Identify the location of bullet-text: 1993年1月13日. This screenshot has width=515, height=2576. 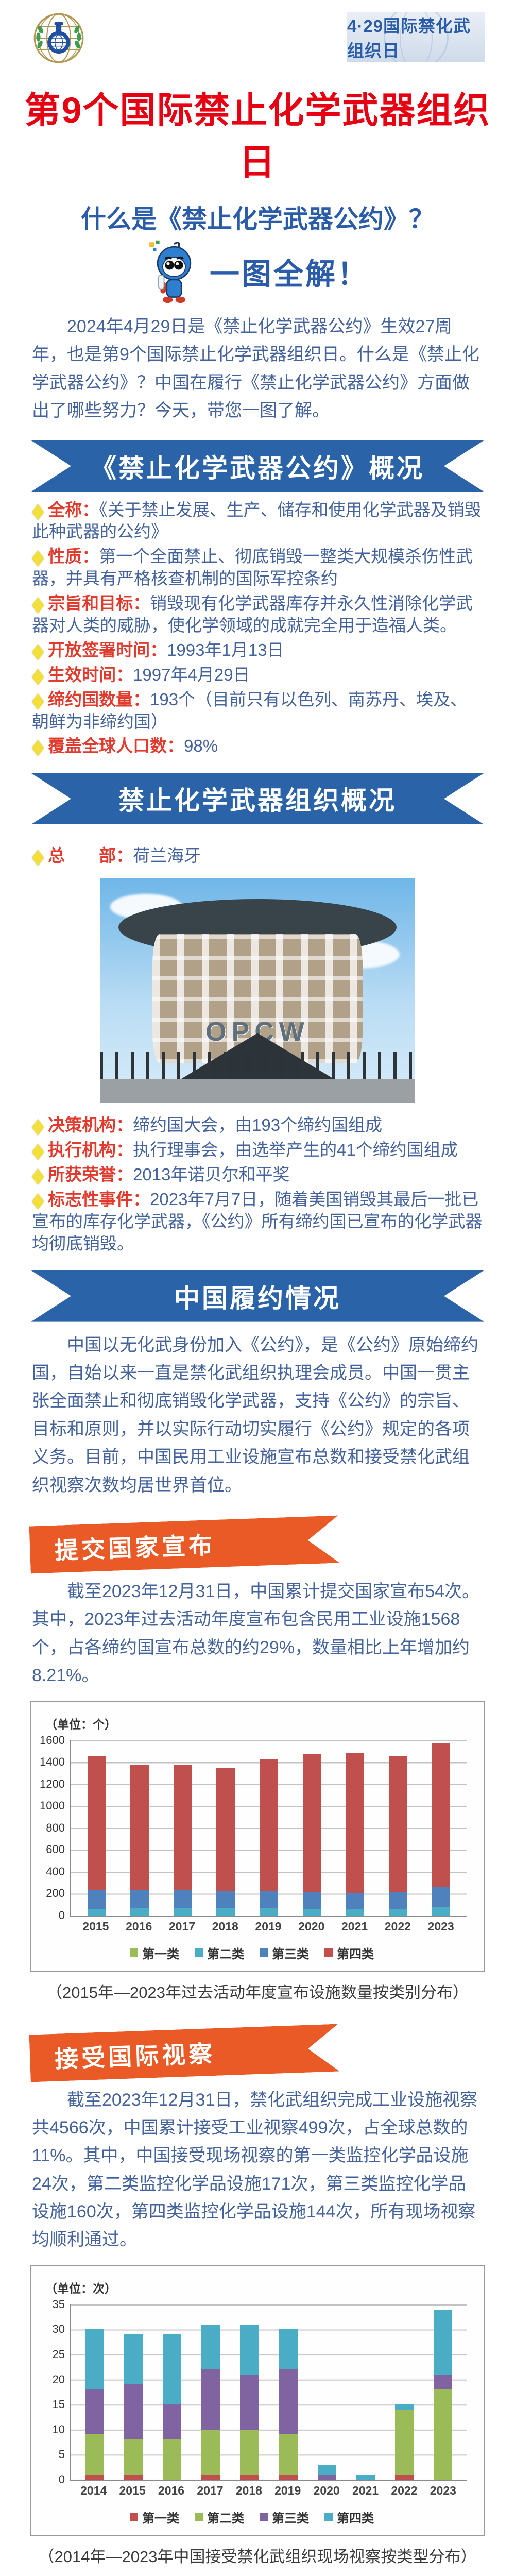
(226, 649).